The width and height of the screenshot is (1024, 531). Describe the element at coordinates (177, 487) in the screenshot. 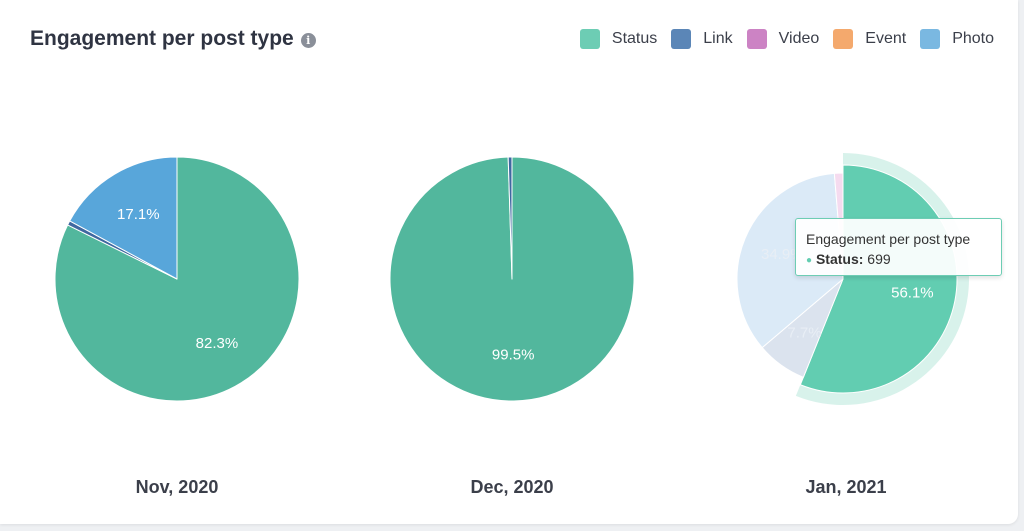

I see `month-label-nov: Nov, 2020` at that location.